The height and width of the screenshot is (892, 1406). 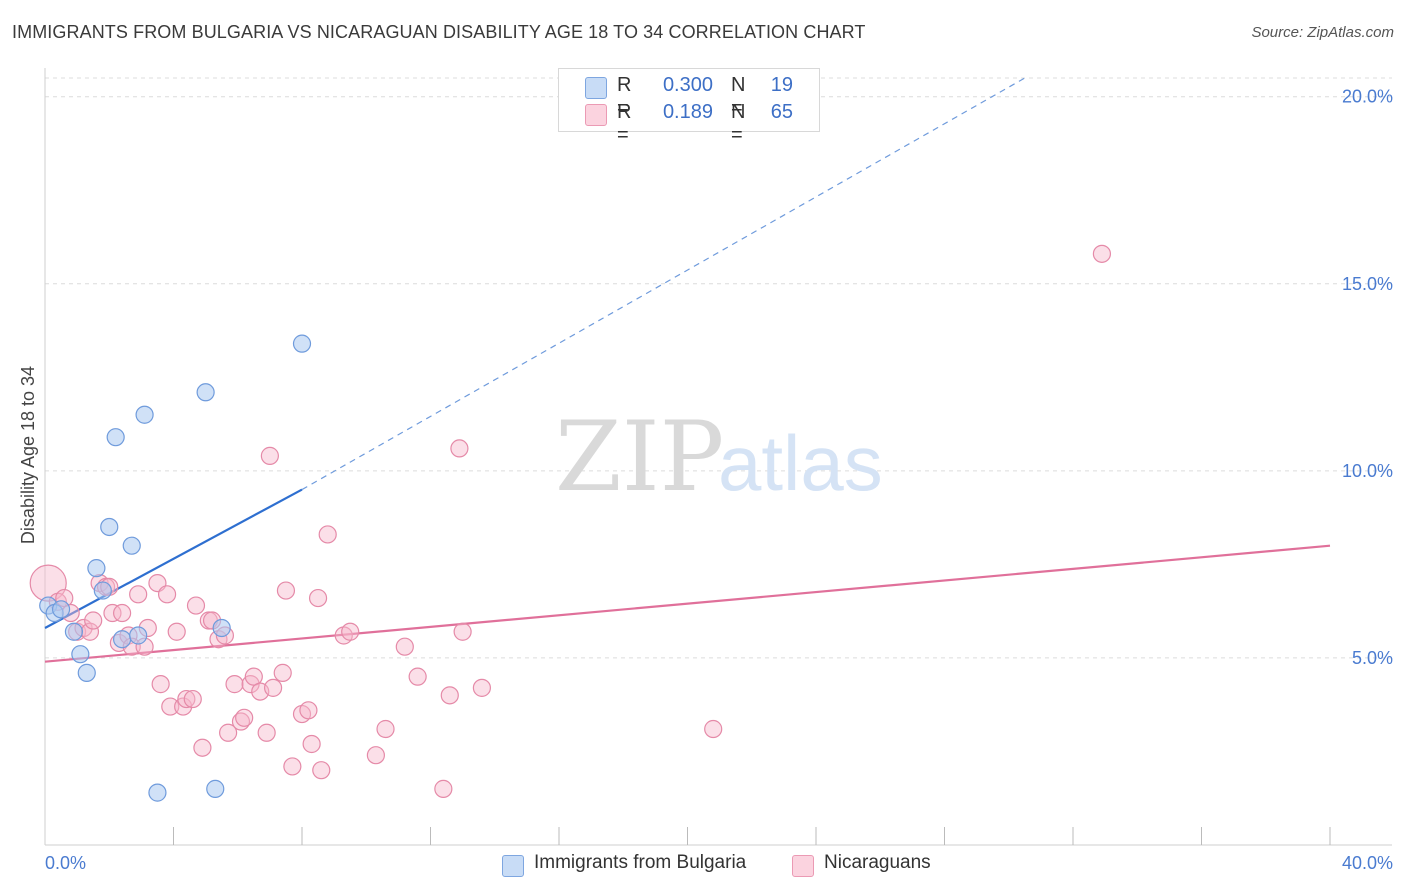 I want to click on legend-r-value: 0.189, so click(x=687, y=112).